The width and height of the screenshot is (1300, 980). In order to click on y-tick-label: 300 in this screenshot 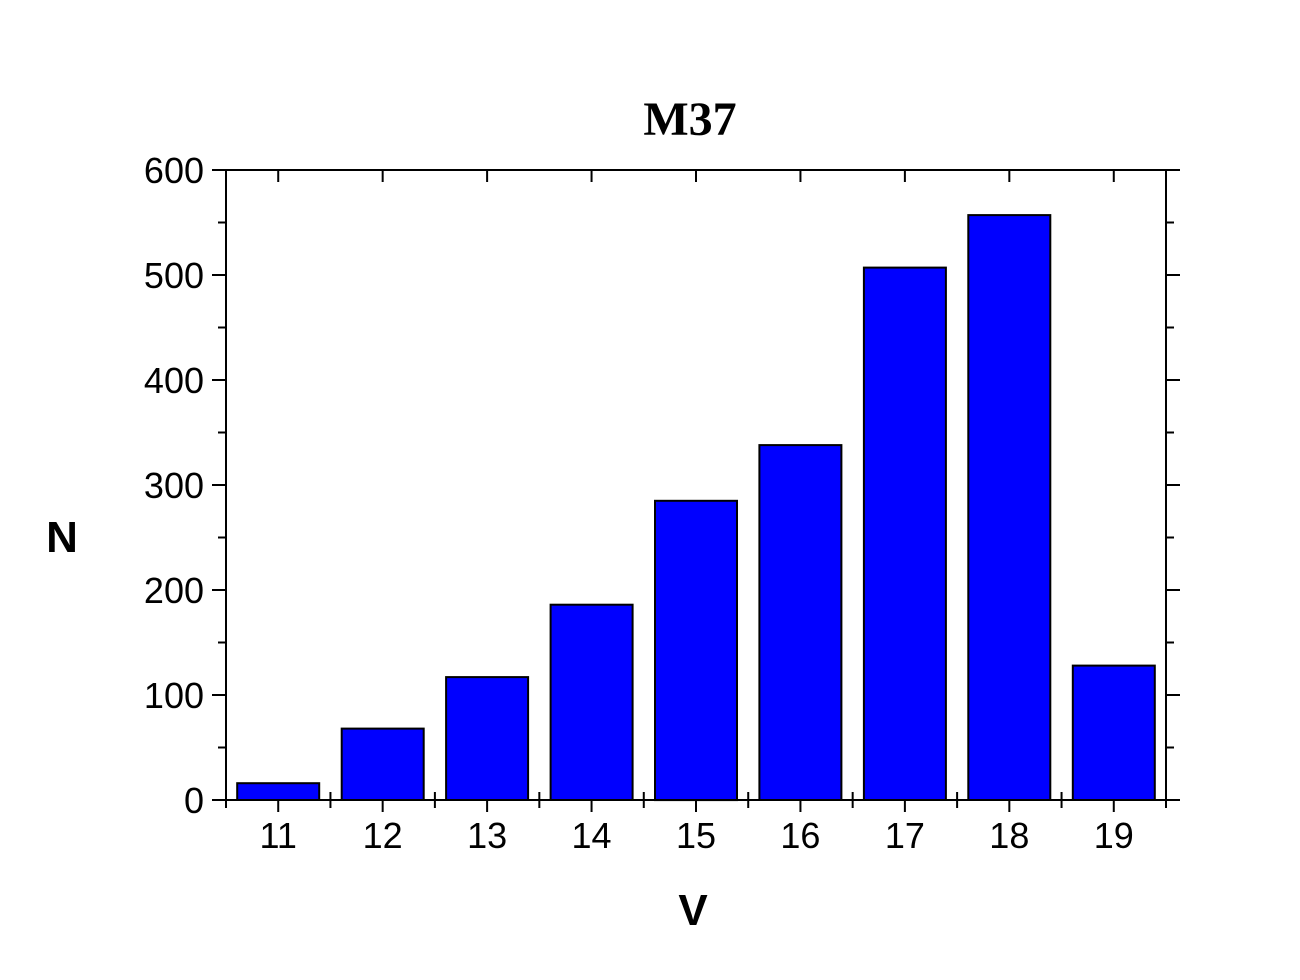, I will do `click(174, 485)`.